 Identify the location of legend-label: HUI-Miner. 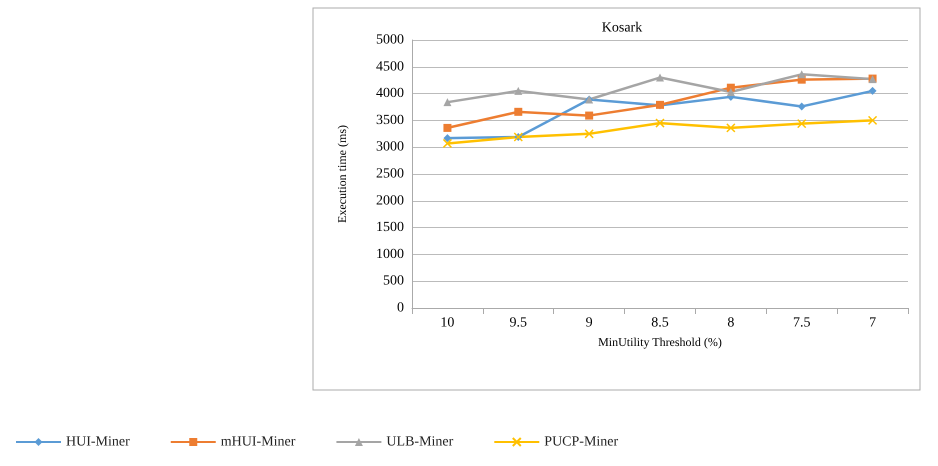
(98, 442).